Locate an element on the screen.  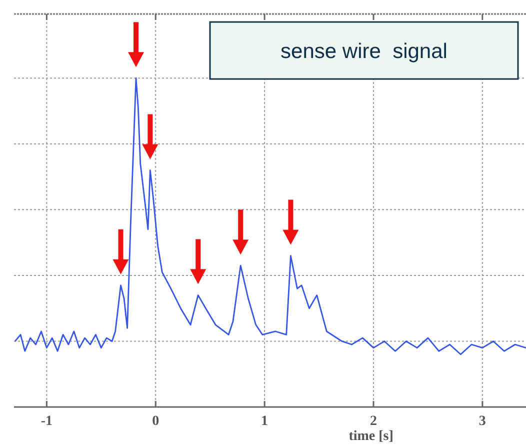
text: sense wire signal is located at coordinates (364, 51).